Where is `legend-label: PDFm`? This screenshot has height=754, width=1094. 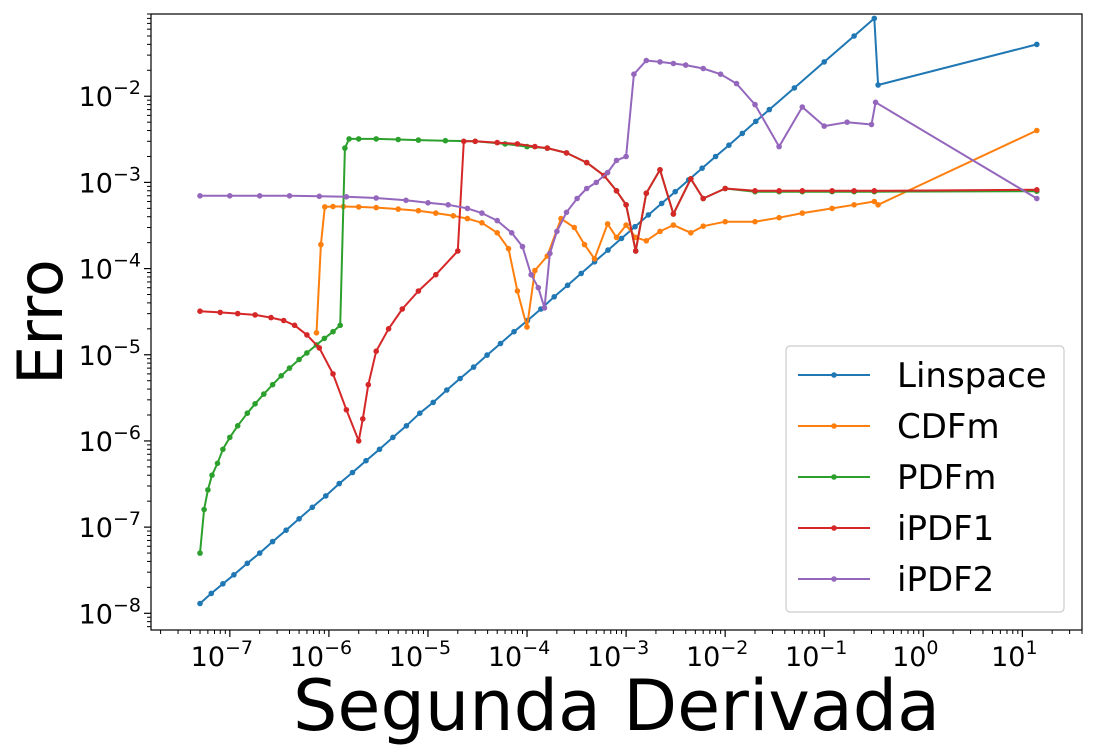
legend-label: PDFm is located at coordinates (946, 478).